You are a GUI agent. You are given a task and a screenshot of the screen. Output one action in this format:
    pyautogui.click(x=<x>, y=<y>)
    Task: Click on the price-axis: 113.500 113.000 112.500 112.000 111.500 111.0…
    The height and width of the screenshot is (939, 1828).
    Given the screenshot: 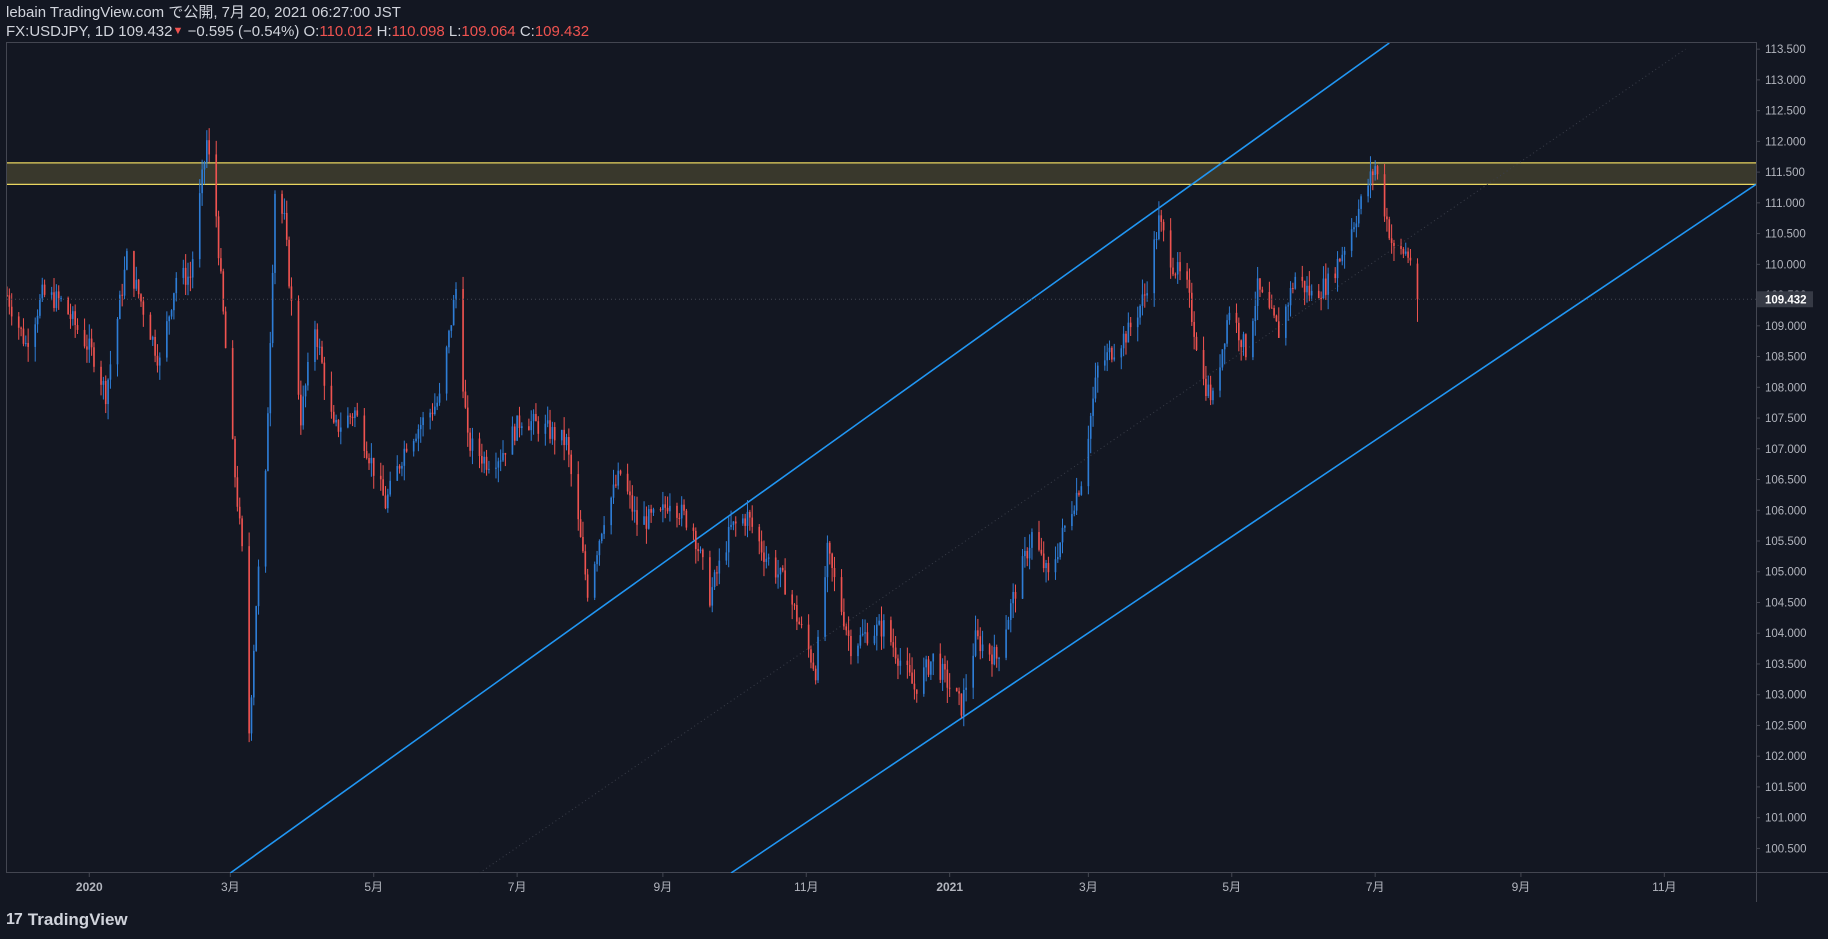 What is the action you would take?
    pyautogui.click(x=1784, y=449)
    